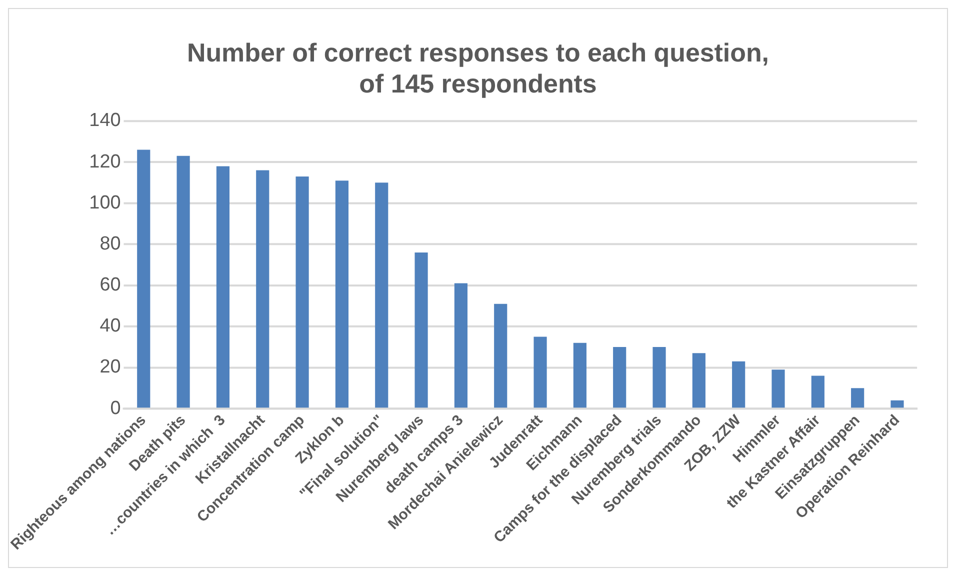 The image size is (957, 577). Describe the element at coordinates (110, 367) in the screenshot. I see `y-tick-label: 20` at that location.